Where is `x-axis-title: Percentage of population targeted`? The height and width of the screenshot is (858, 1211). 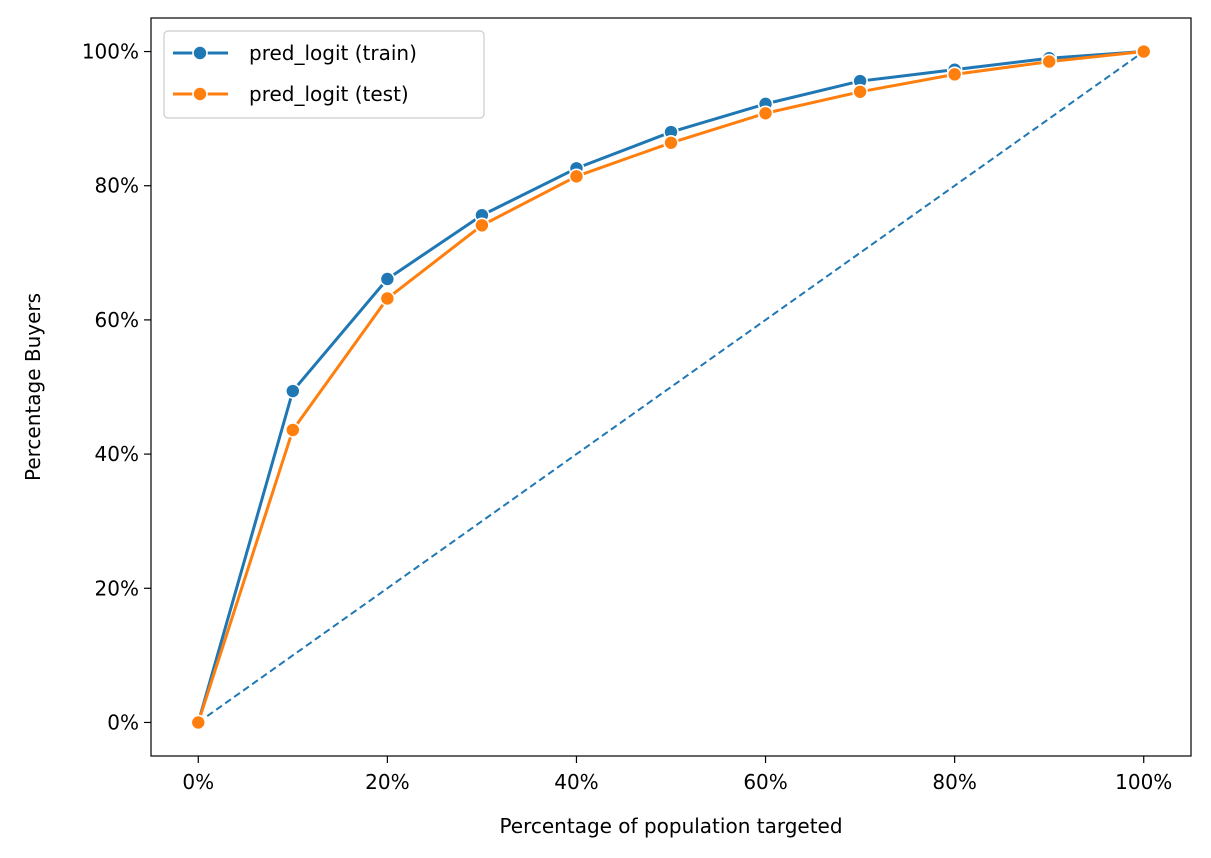 x-axis-title: Percentage of population targeted is located at coordinates (670, 826).